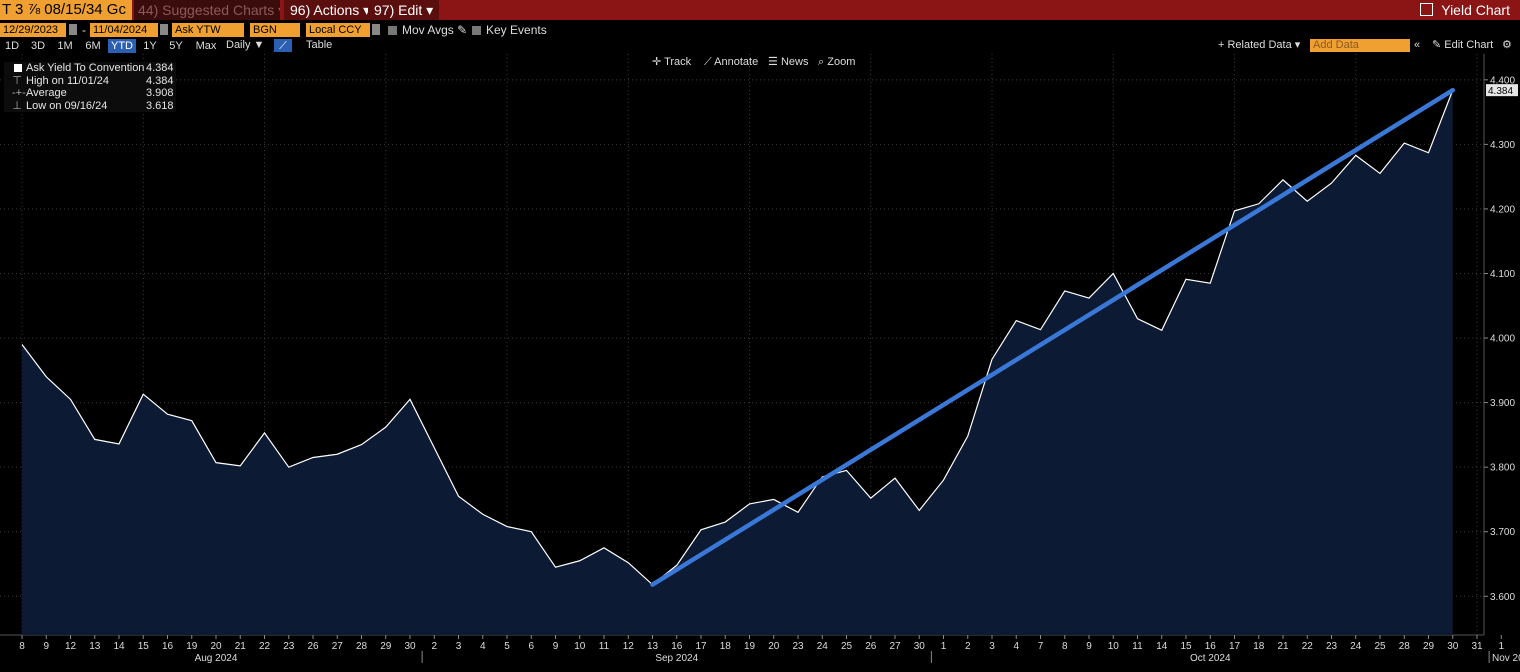  I want to click on line-chart-icon: ⟋, so click(283, 45).